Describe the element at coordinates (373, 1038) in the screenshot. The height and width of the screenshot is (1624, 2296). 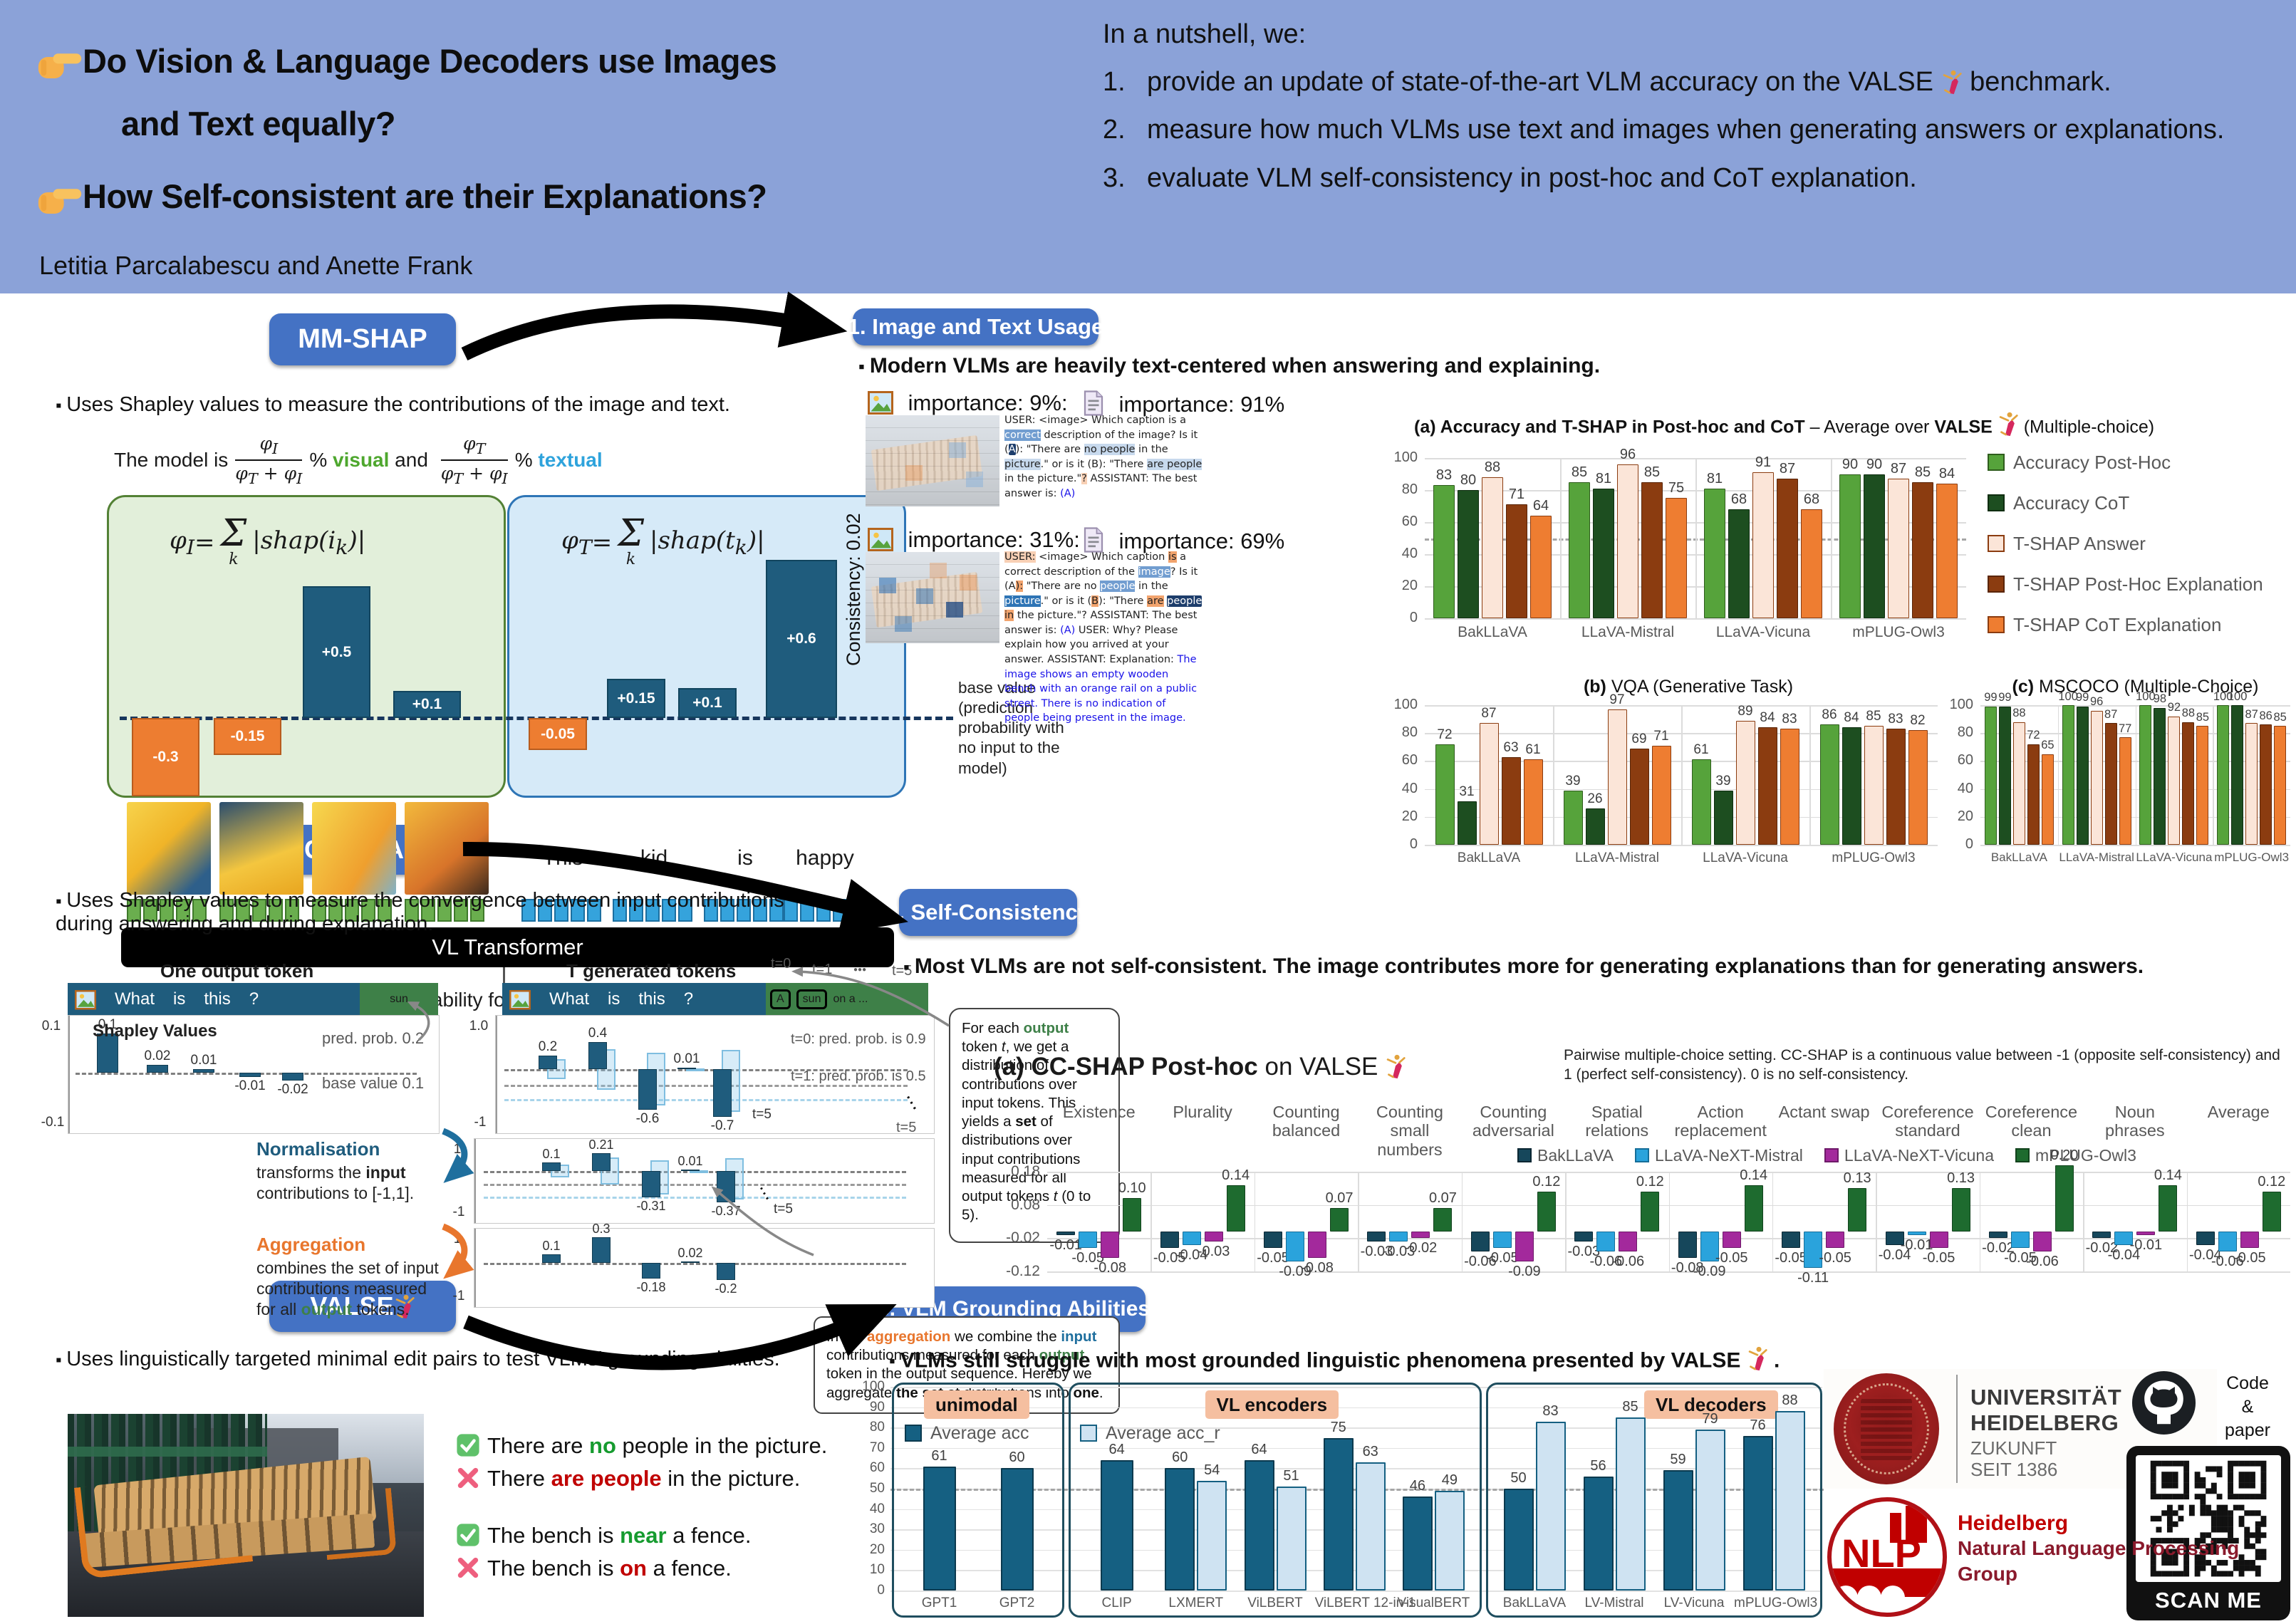
I see `pred-prob-label: pred. prob. 0.2` at that location.